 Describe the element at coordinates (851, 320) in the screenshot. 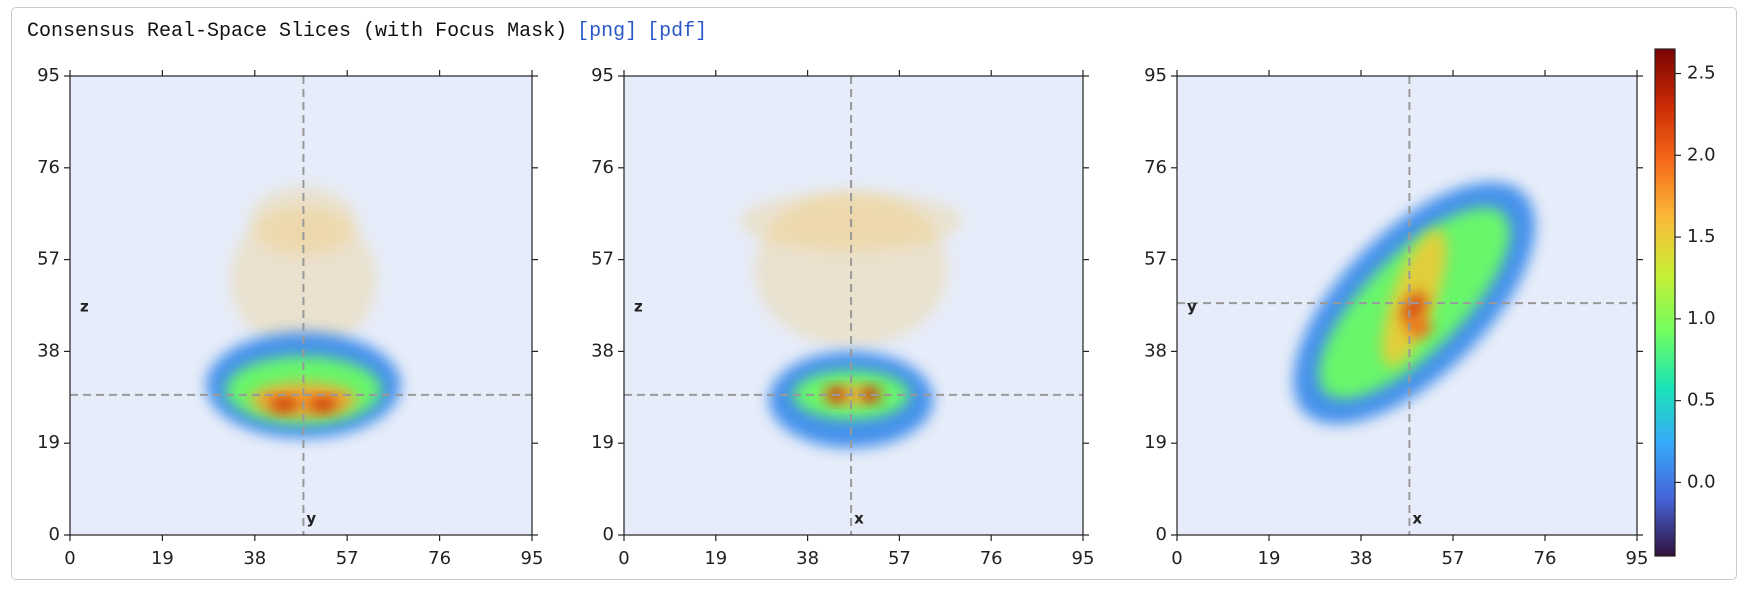

I see `heatmap-image` at that location.